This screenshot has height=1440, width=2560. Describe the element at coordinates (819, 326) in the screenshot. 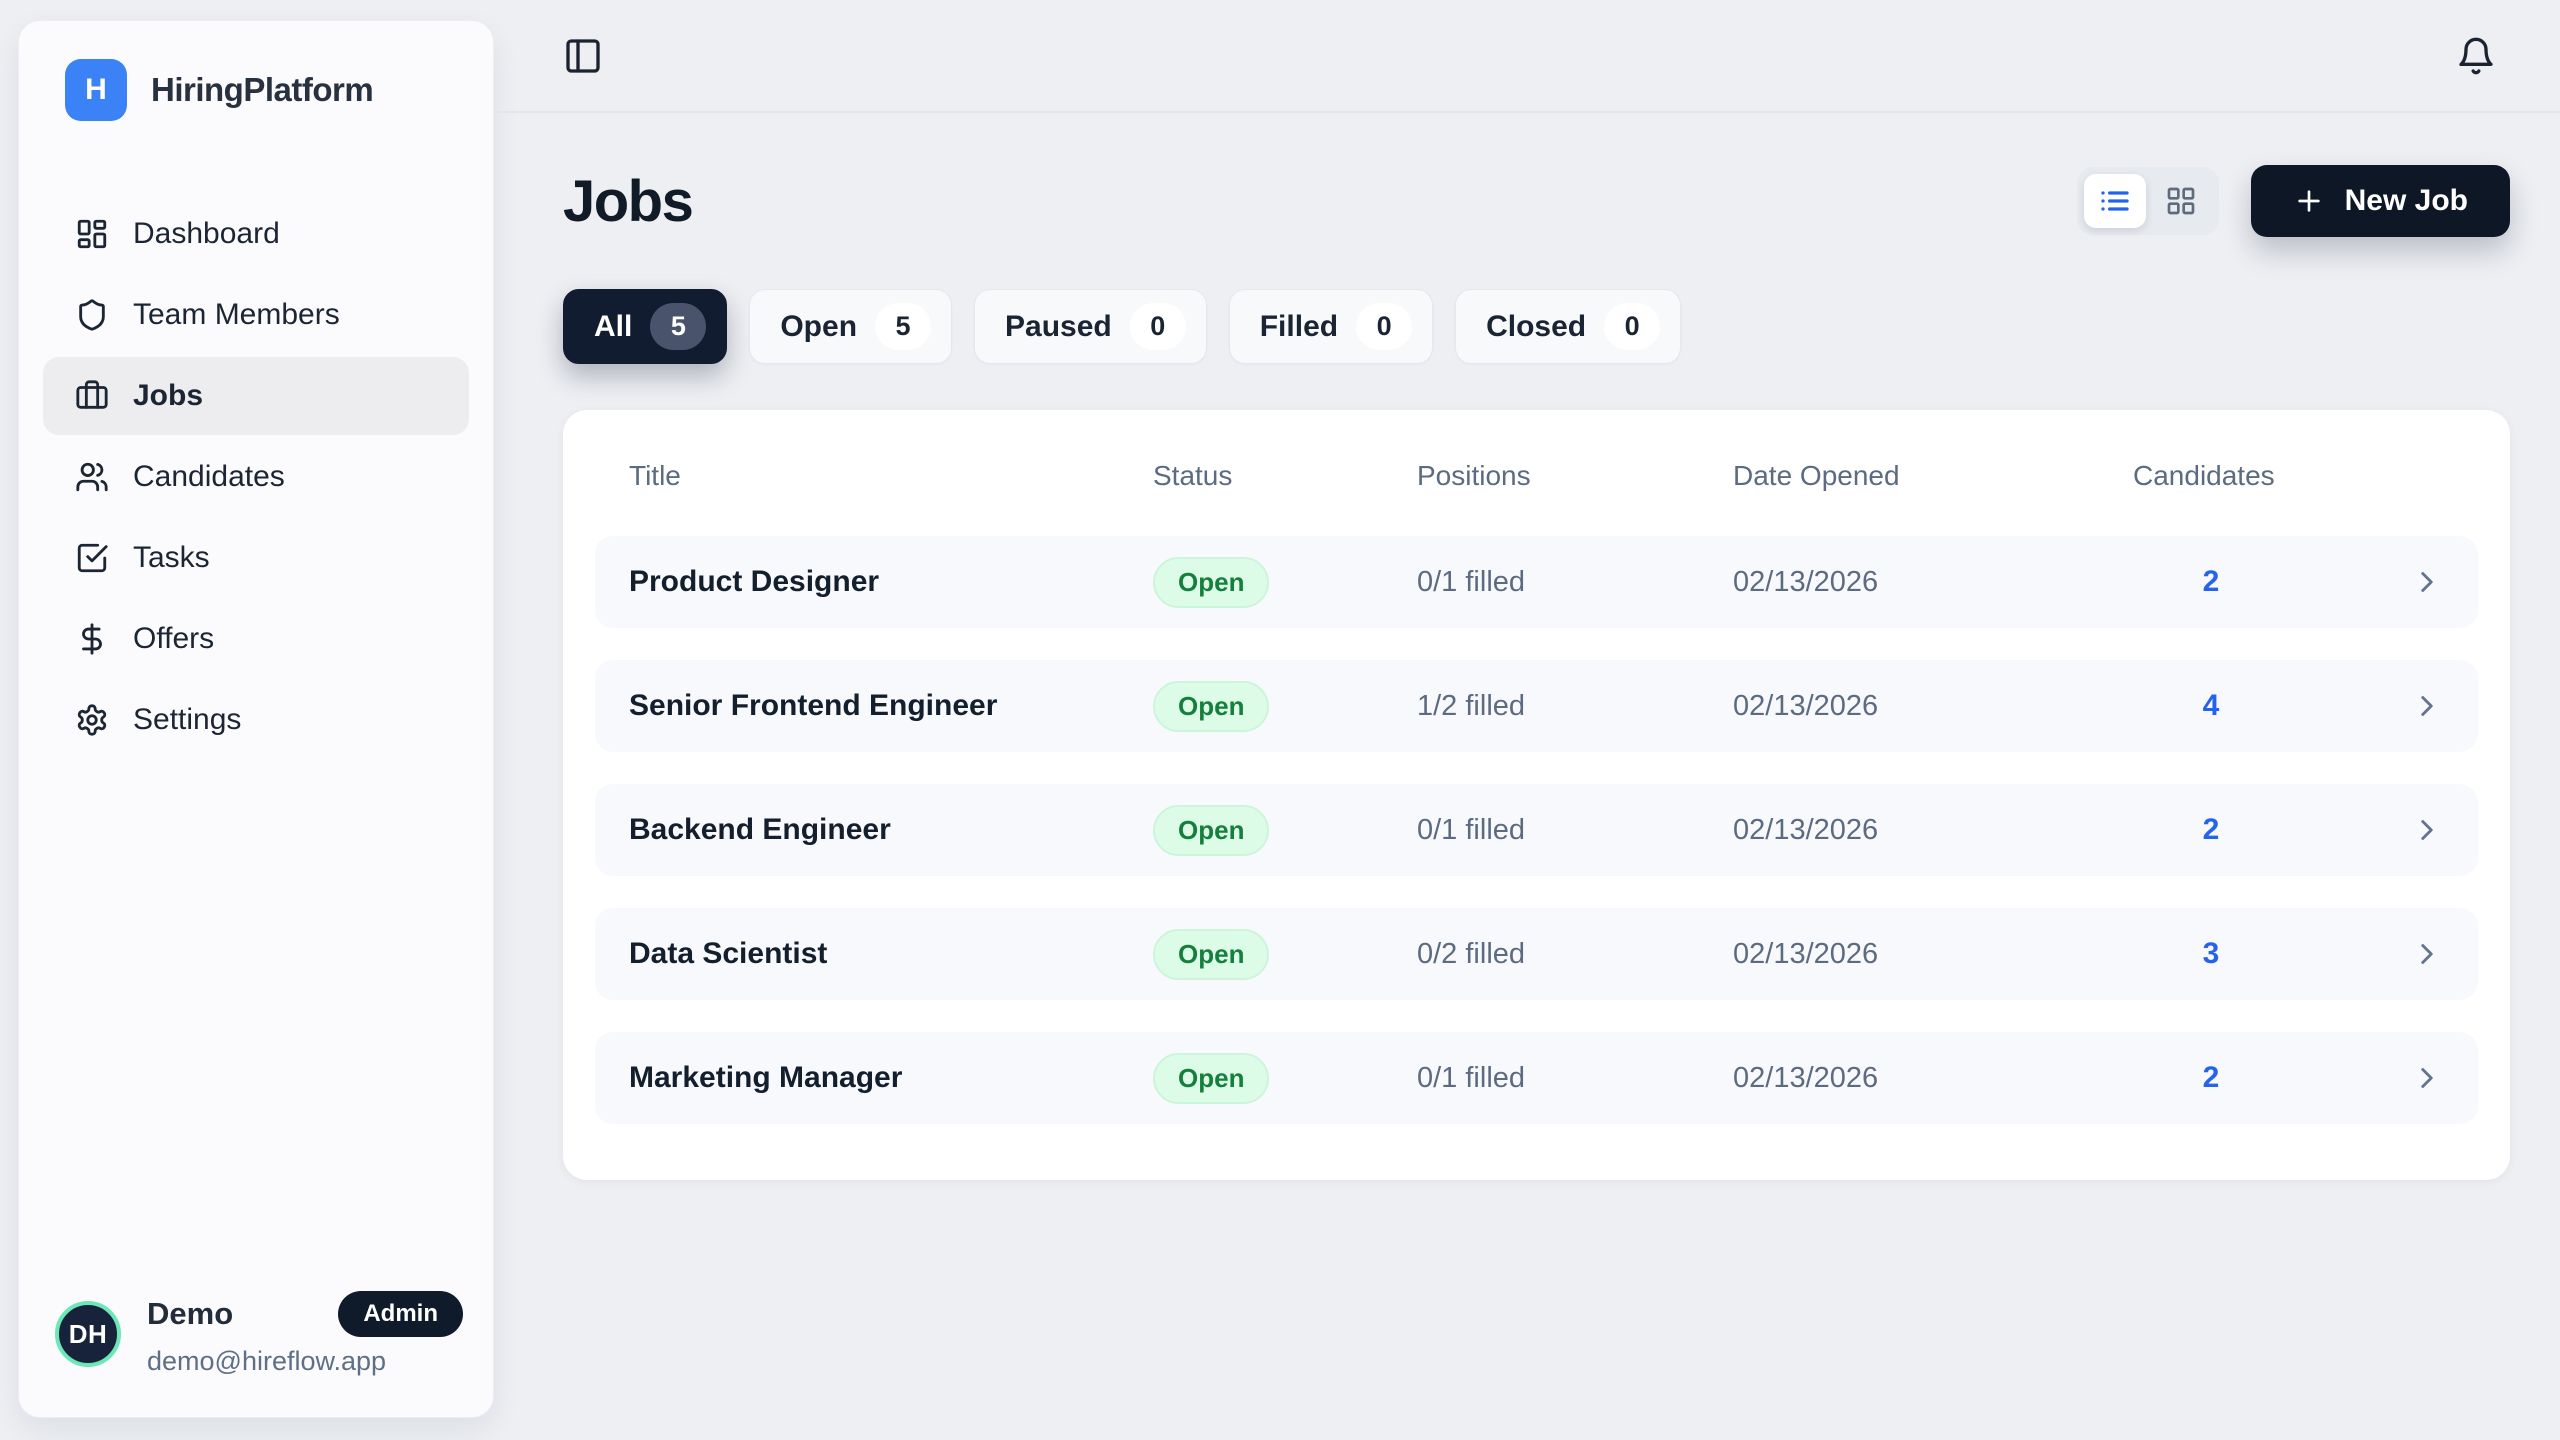

I see `filter-label: Open` at that location.